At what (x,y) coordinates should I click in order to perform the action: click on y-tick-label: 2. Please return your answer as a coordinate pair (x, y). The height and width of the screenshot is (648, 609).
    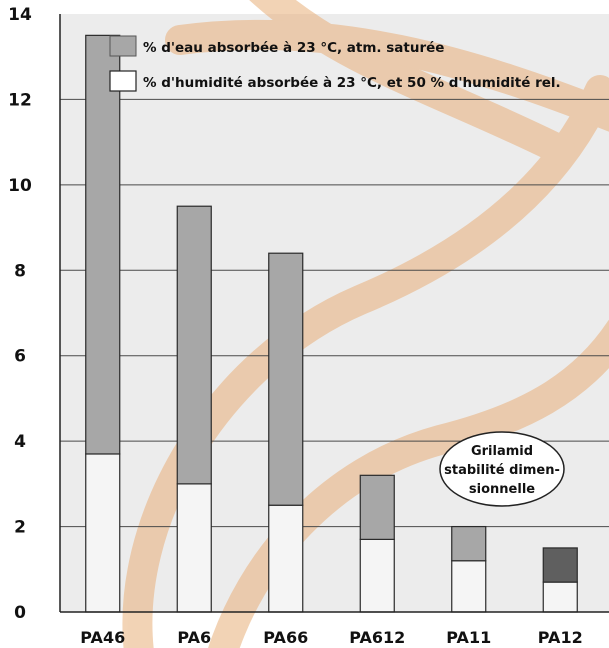
    Looking at the image, I should click on (20, 528).